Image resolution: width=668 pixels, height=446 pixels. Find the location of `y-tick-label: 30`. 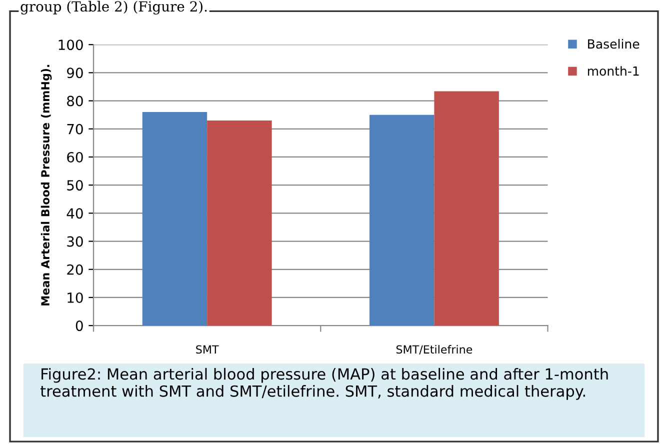

y-tick-label: 30 is located at coordinates (75, 241).